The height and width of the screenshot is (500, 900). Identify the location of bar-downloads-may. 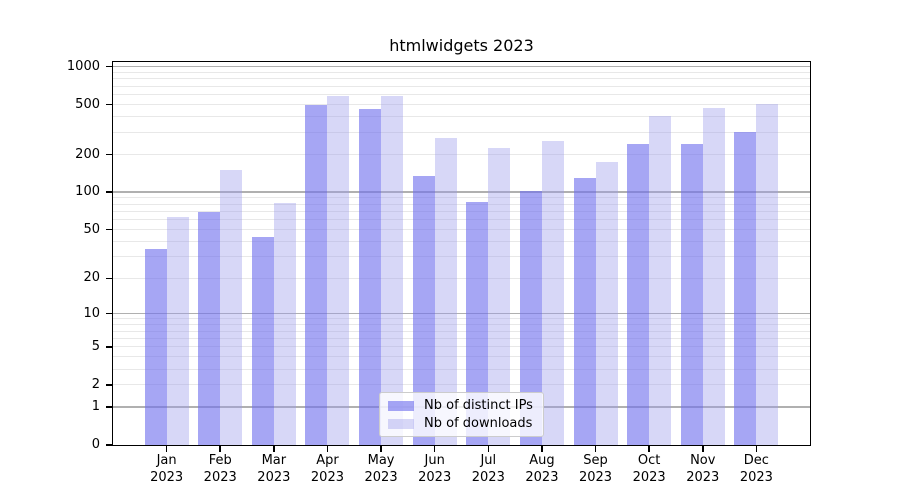
(392, 270).